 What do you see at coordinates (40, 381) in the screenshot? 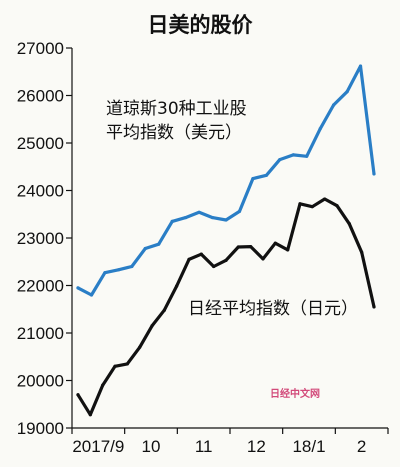
I see `y-tick-label: 20000` at bounding box center [40, 381].